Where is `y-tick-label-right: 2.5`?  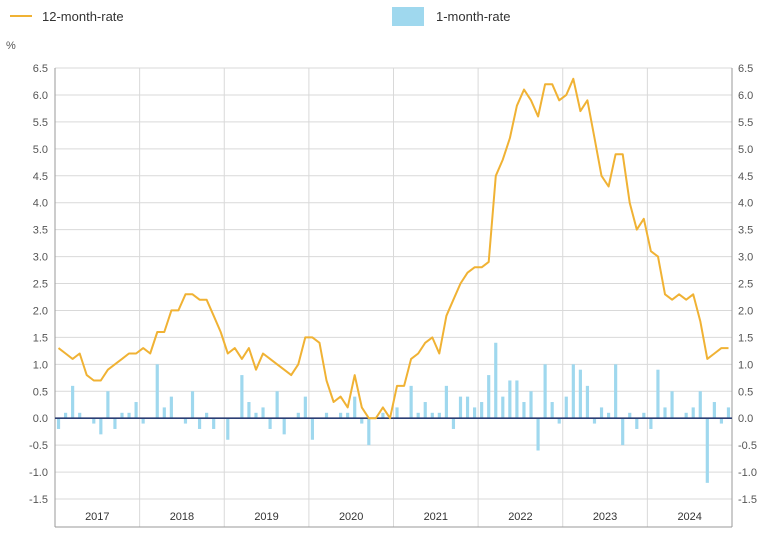 y-tick-label-right: 2.5 is located at coordinates (745, 285).